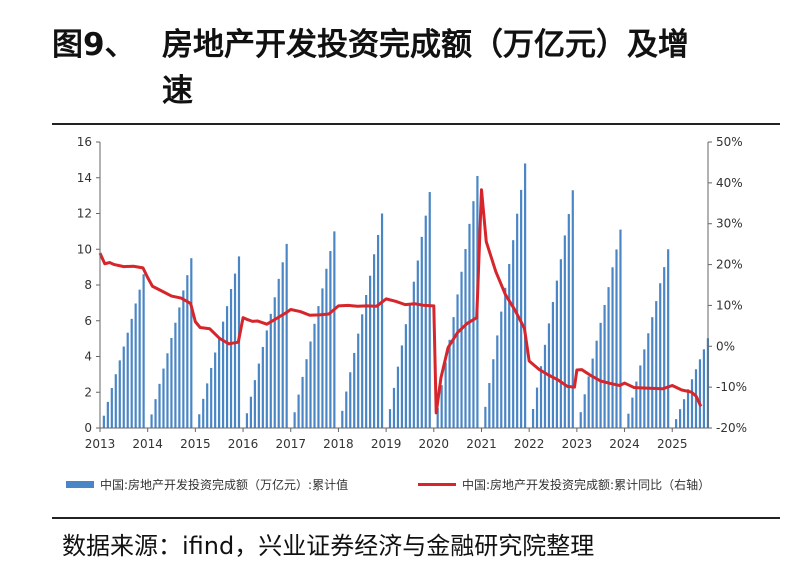  I want to click on right-tick-label: 0%, so click(725, 346).